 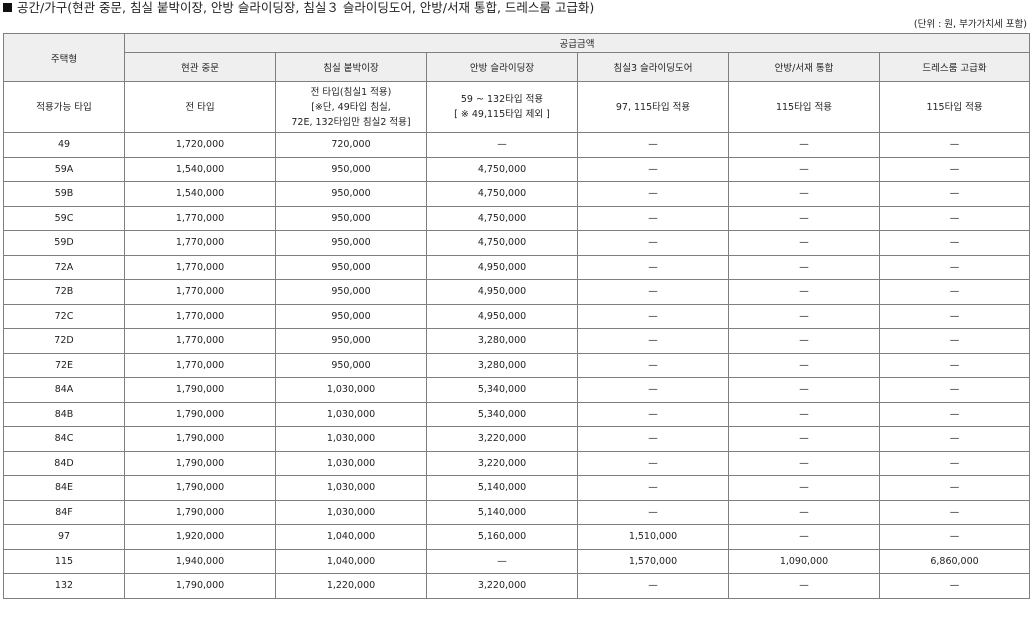 What do you see at coordinates (954, 67) in the screenshot?
I see `column-header: 드레스룸 고급화` at bounding box center [954, 67].